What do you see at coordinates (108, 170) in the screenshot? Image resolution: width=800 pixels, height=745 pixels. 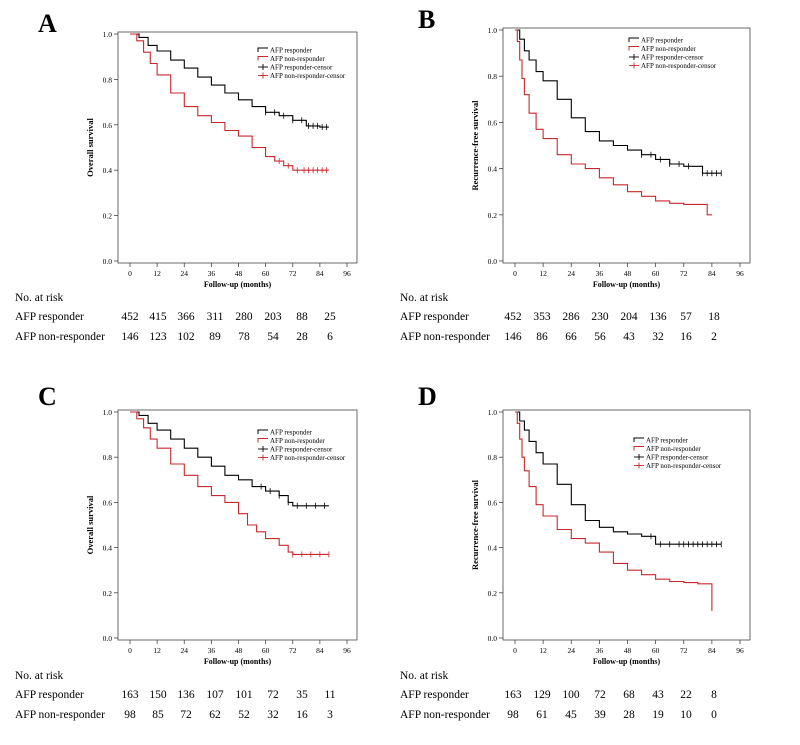 I see `y-tick-label: 0.4` at bounding box center [108, 170].